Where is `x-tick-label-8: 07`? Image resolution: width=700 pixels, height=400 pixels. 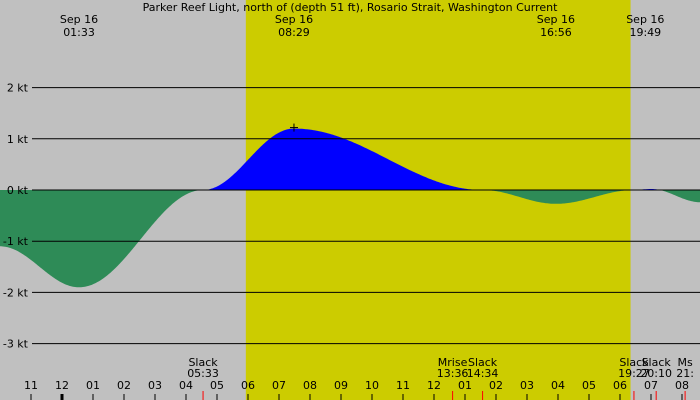
x-tick-label-8: 07 is located at coordinates (279, 385).